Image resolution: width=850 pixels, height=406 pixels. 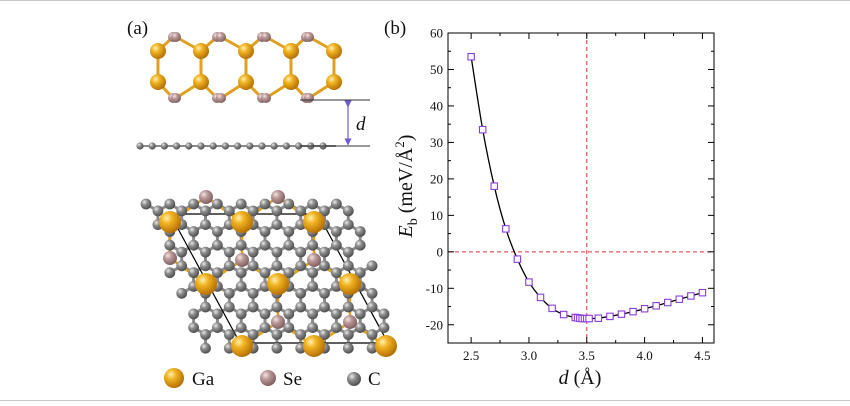 I want to click on atom-legend: Ga Se C, so click(x=272, y=379).